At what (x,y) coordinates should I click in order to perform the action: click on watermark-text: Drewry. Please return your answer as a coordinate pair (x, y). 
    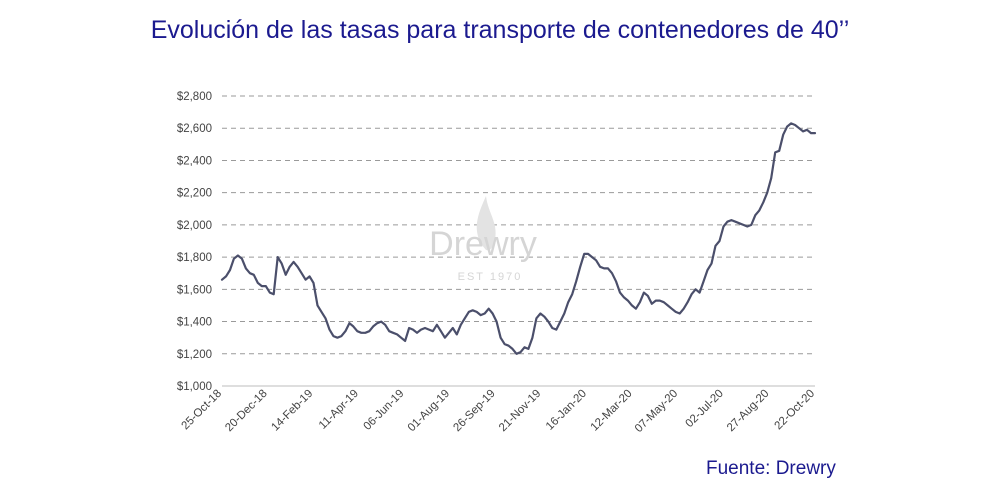
    Looking at the image, I should click on (483, 244).